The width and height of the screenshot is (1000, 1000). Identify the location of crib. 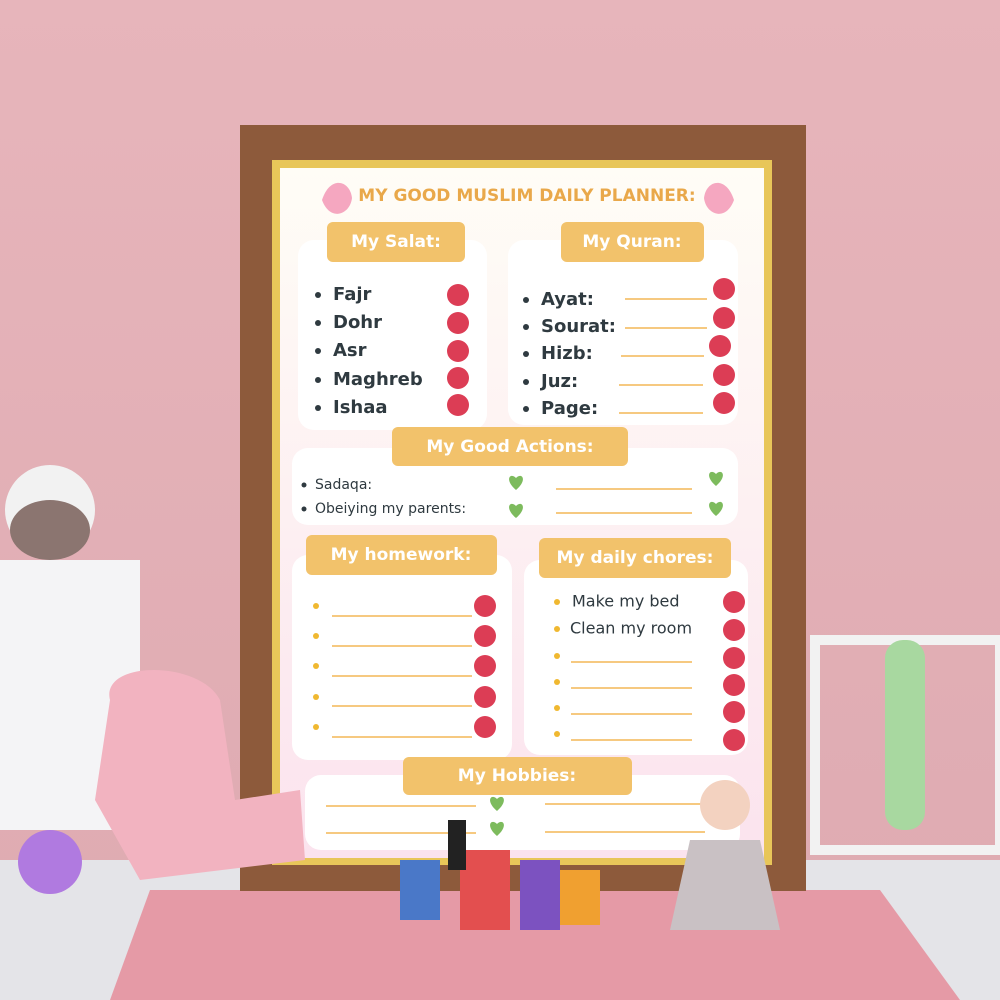
(905, 745).